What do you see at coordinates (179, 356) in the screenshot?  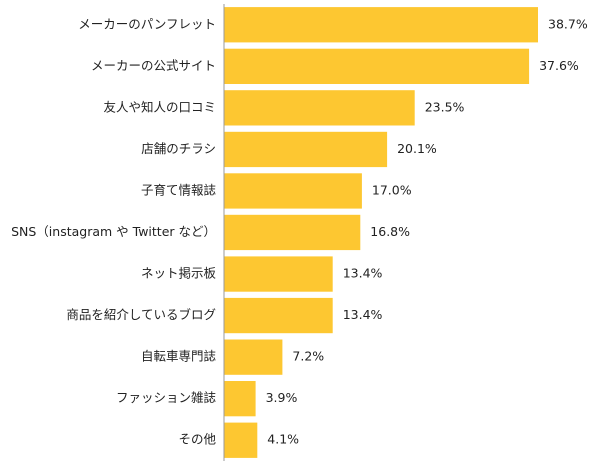 I see `category-label: 自転車専門誌` at bounding box center [179, 356].